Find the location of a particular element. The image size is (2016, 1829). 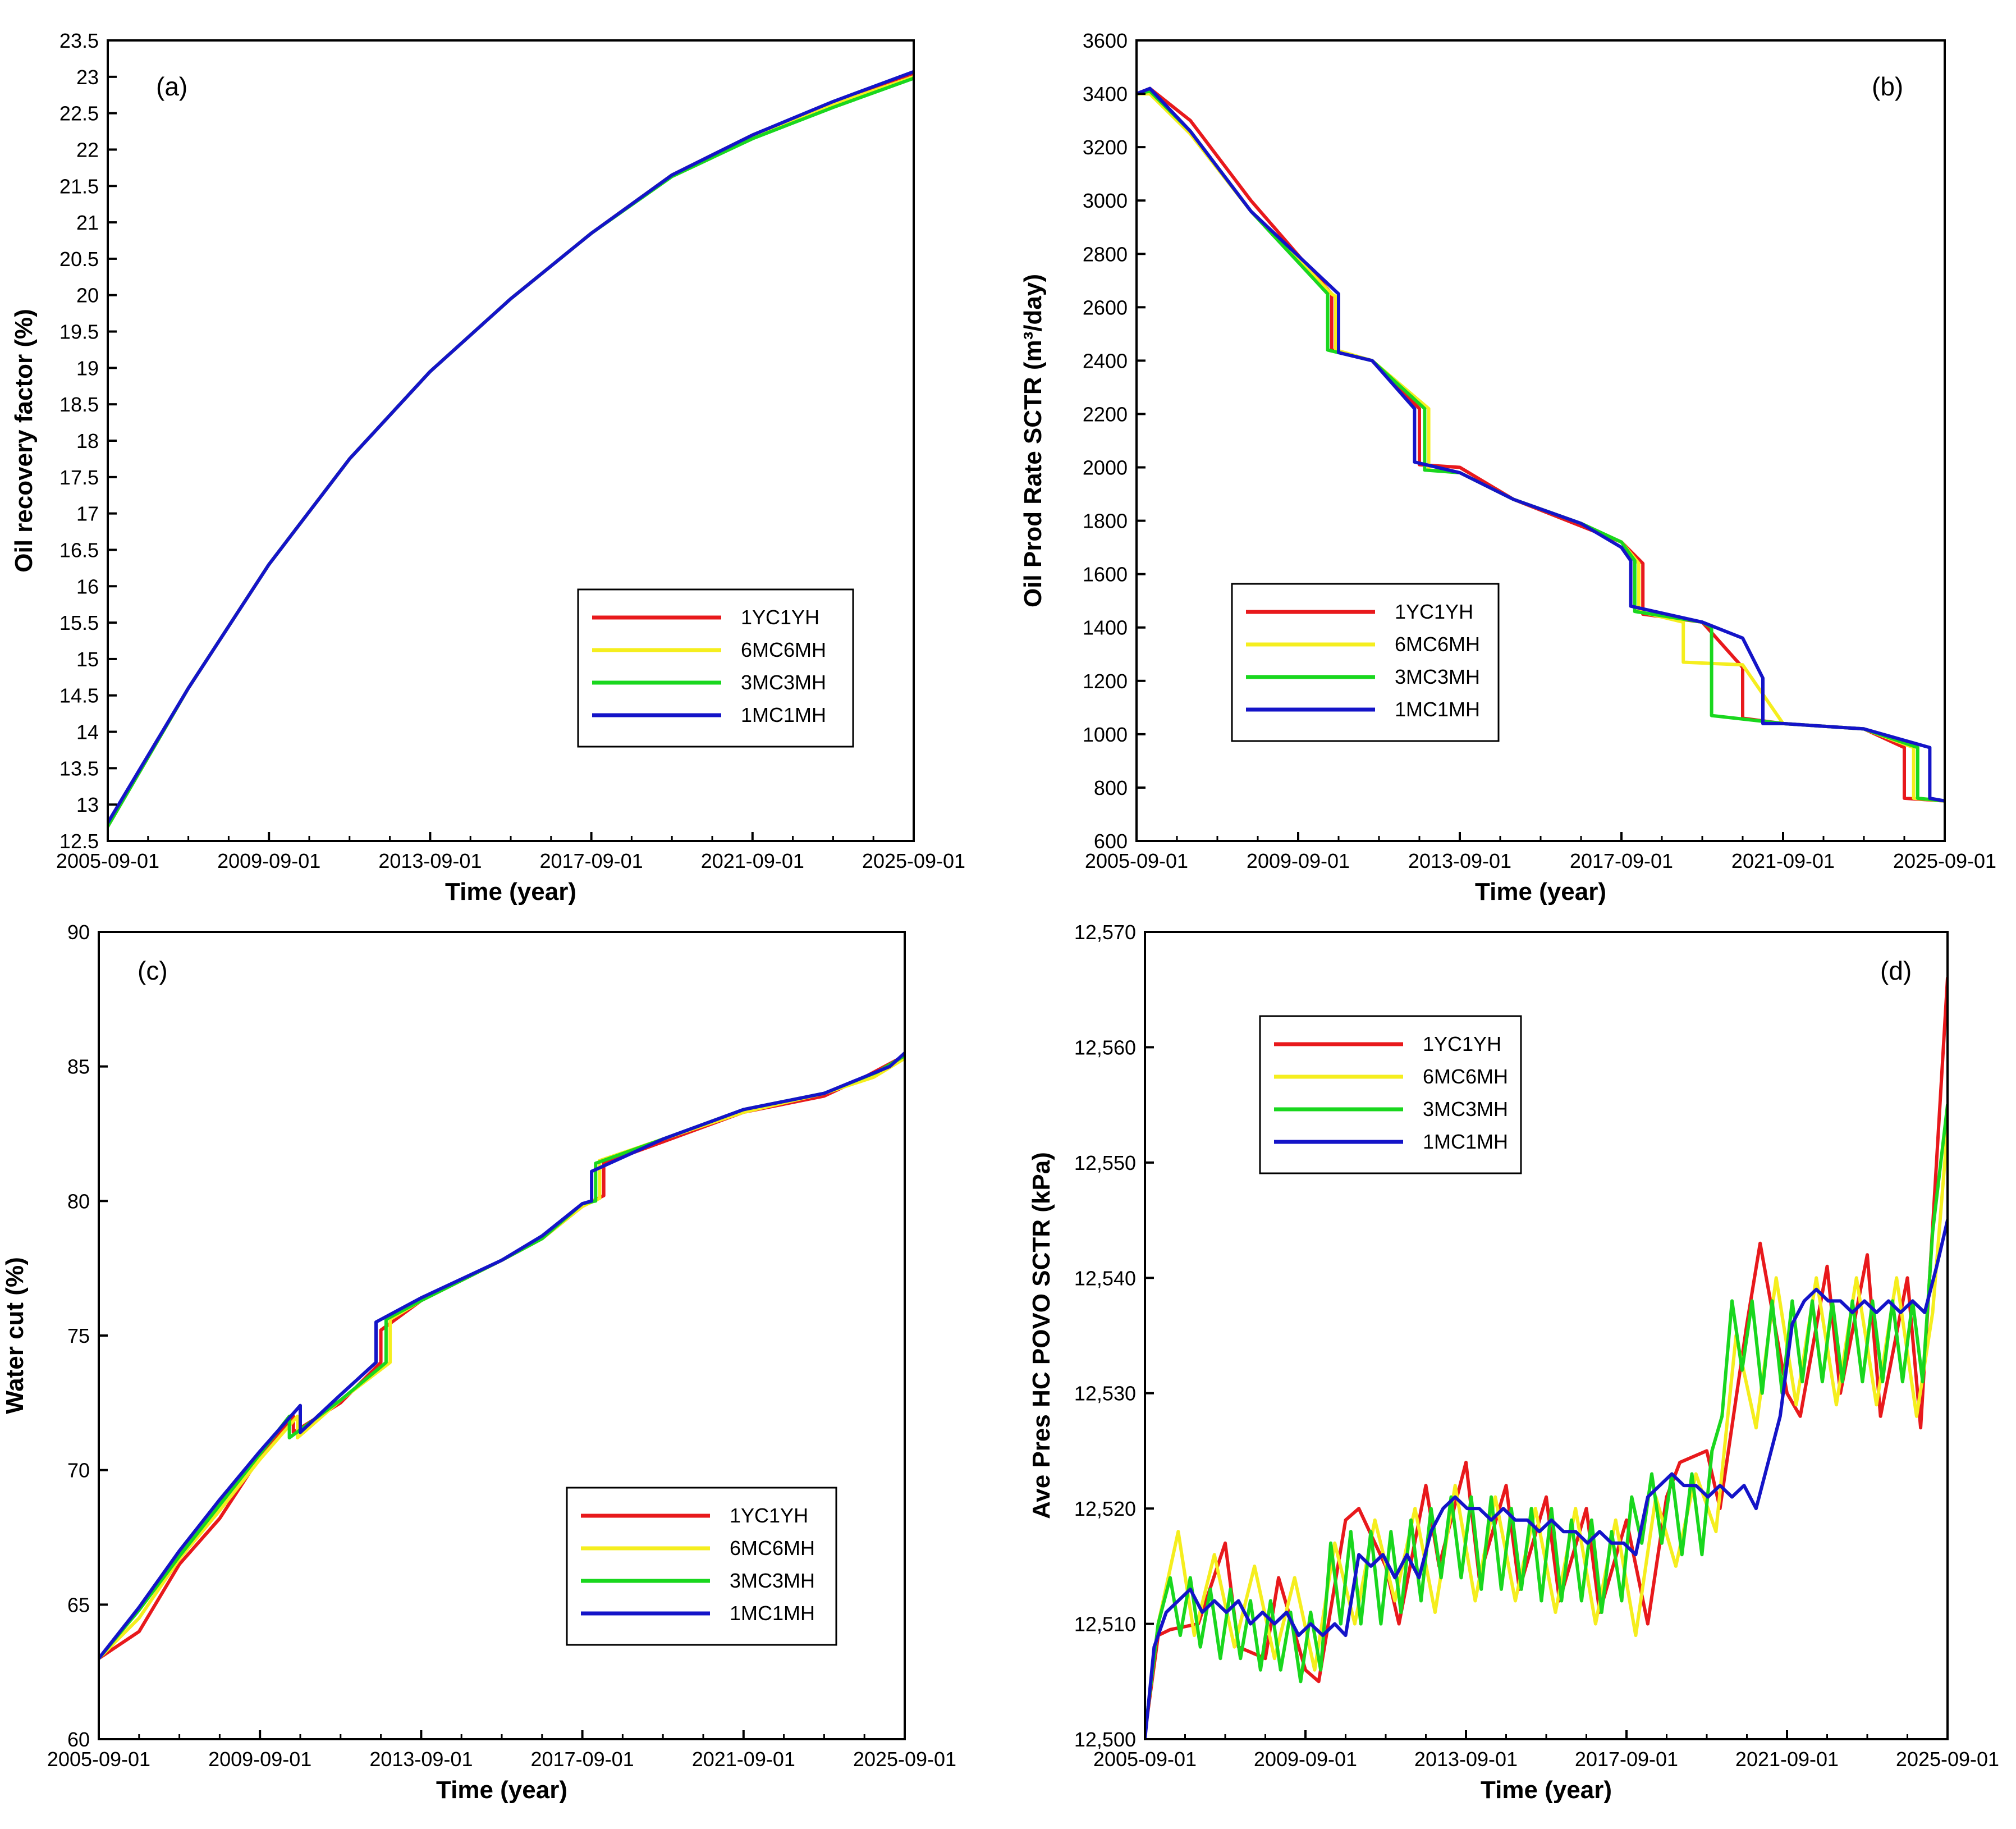

y-tick-label: 15 is located at coordinates (88, 659).